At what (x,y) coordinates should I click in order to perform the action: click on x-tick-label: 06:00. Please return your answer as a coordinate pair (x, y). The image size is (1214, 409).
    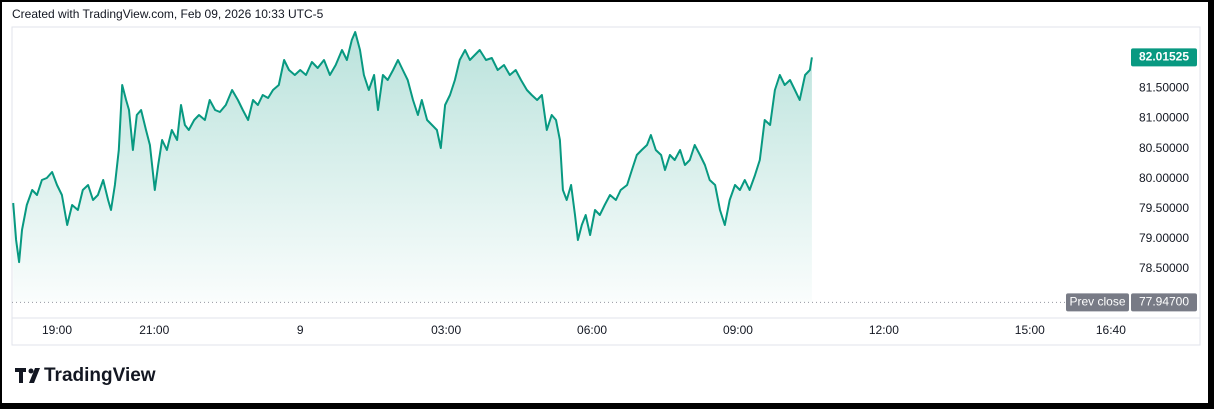
    Looking at the image, I should click on (592, 330).